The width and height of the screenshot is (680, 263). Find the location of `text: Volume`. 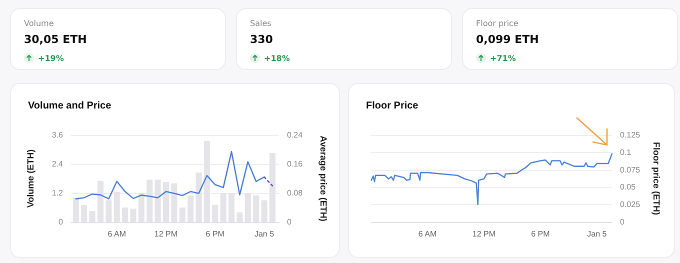

text: Volume is located at coordinates (39, 23).